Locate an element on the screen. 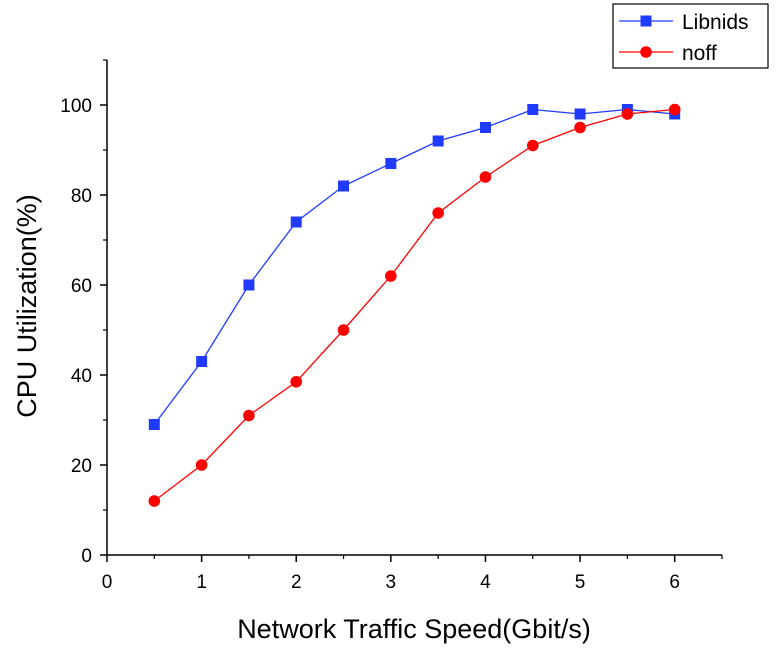 This screenshot has width=777, height=653. x-tick-label: 2 is located at coordinates (296, 582).